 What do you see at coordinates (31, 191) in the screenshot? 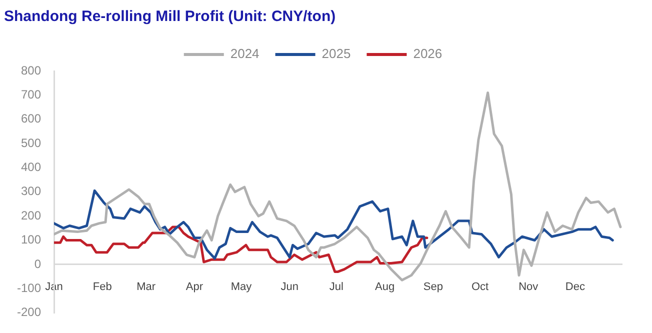
I see `y-tick-label: 300` at bounding box center [31, 191].